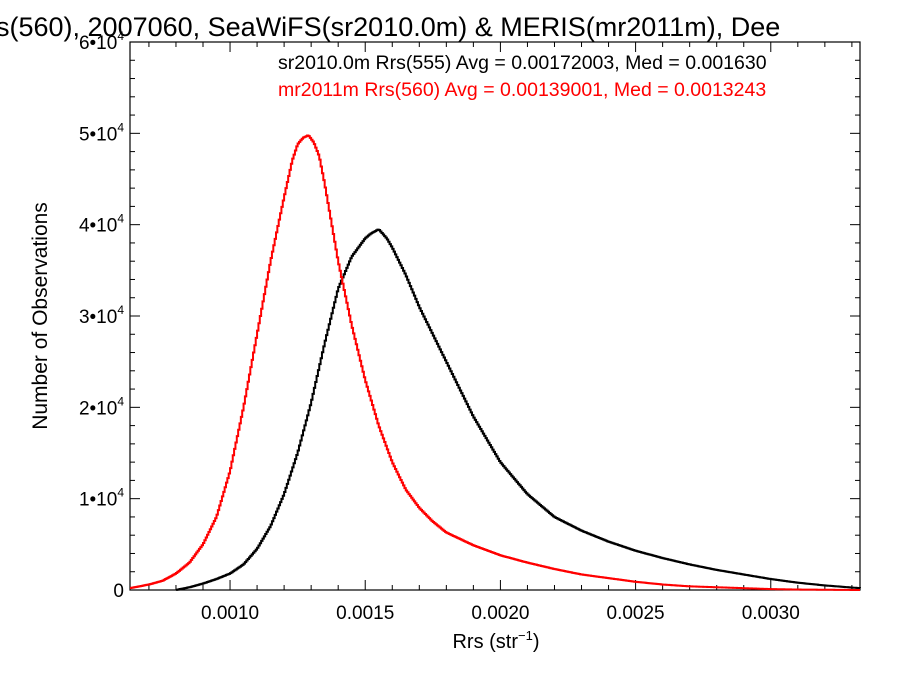 The width and height of the screenshot is (900, 675). What do you see at coordinates (536, 642) in the screenshot?
I see `x-axis-label-end: )` at bounding box center [536, 642].